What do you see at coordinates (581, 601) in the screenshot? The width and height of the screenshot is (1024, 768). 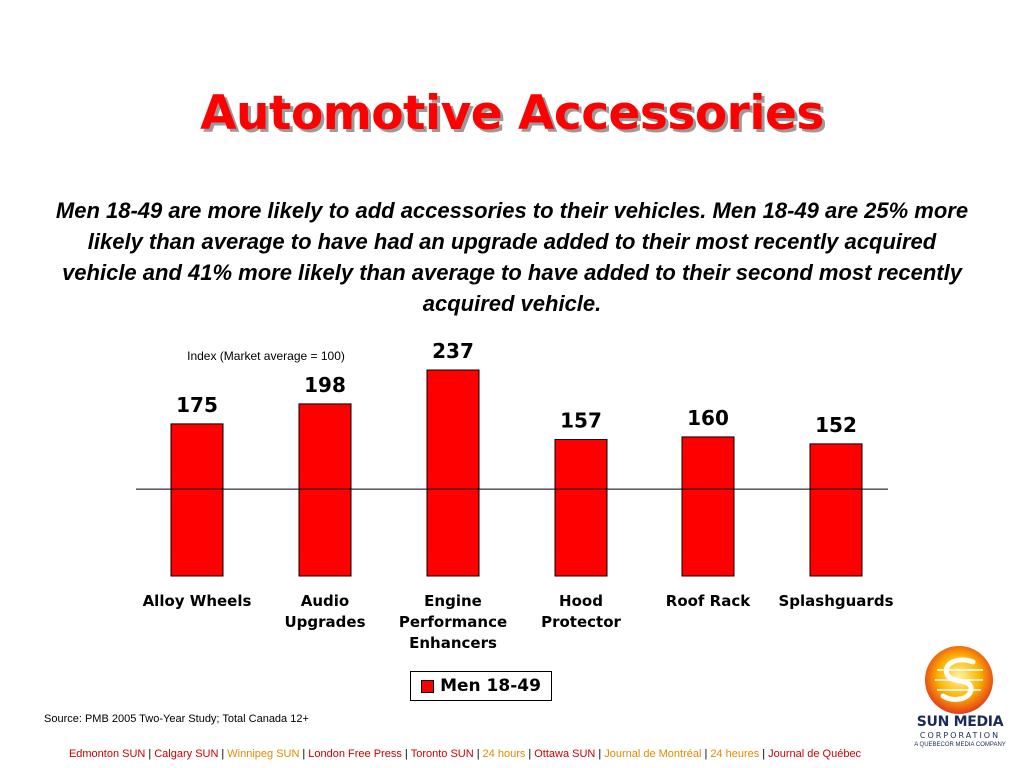 I see `category-label: Hood` at bounding box center [581, 601].